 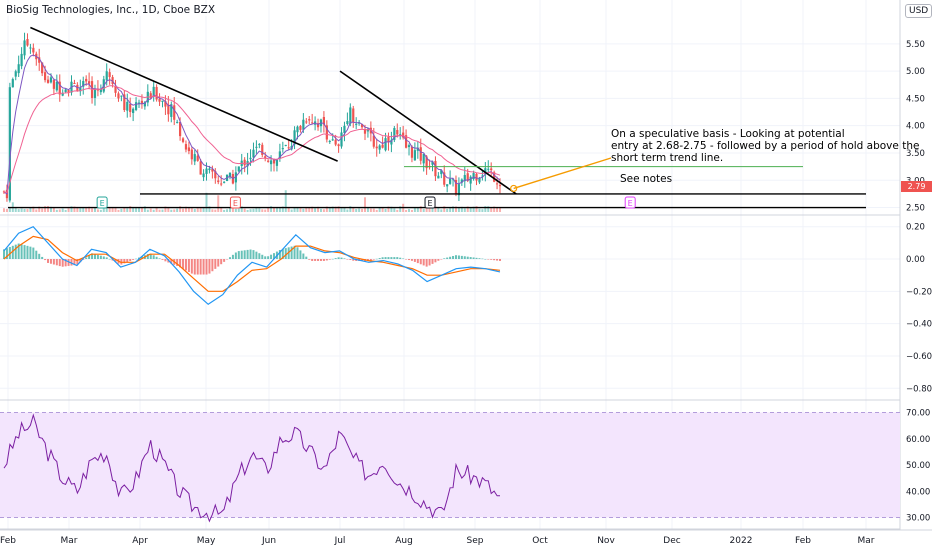 I want to click on last-price-badge: 2.79, so click(x=916, y=186).